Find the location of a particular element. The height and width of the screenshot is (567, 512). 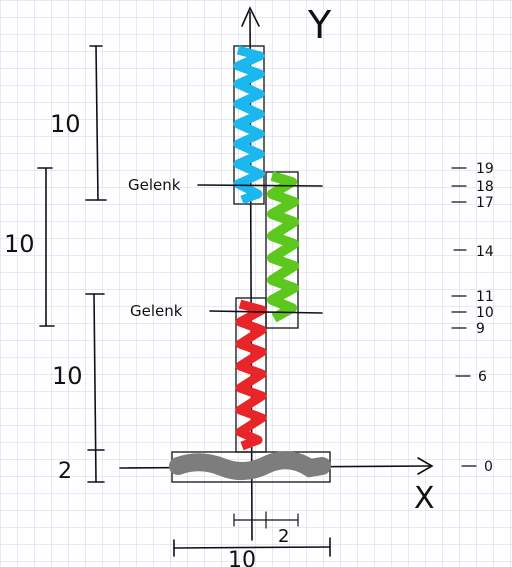

left-dimension-middle is located at coordinates (46, 247).